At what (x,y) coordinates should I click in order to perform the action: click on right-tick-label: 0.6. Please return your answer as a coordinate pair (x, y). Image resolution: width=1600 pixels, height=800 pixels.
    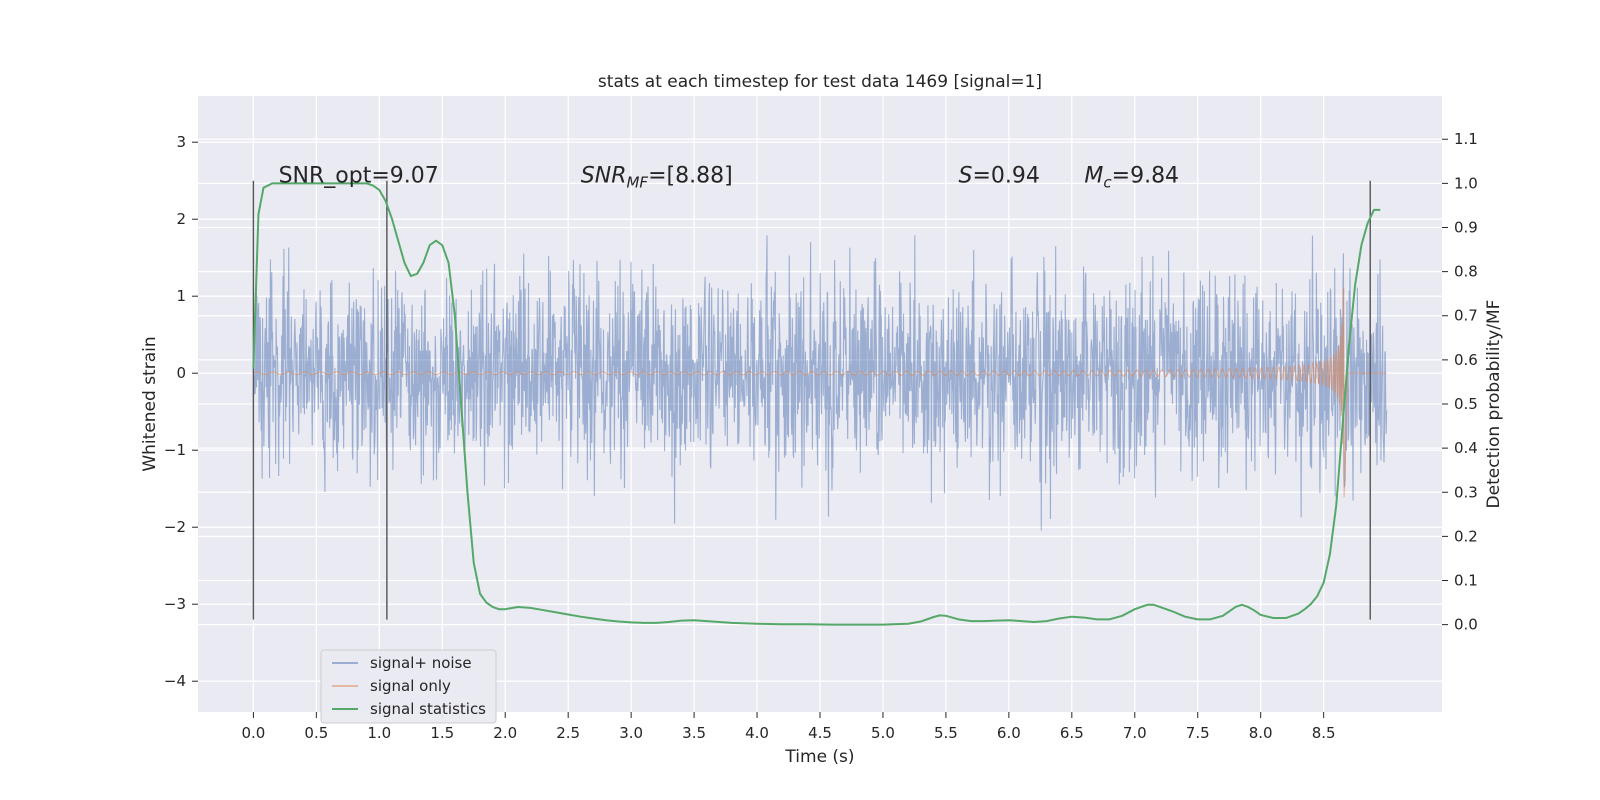
    Looking at the image, I should click on (1466, 360).